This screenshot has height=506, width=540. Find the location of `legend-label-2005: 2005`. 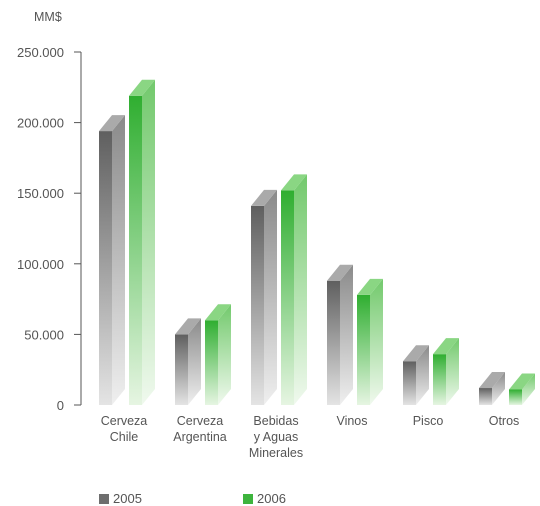

legend-label-2005: 2005 is located at coordinates (127, 498).